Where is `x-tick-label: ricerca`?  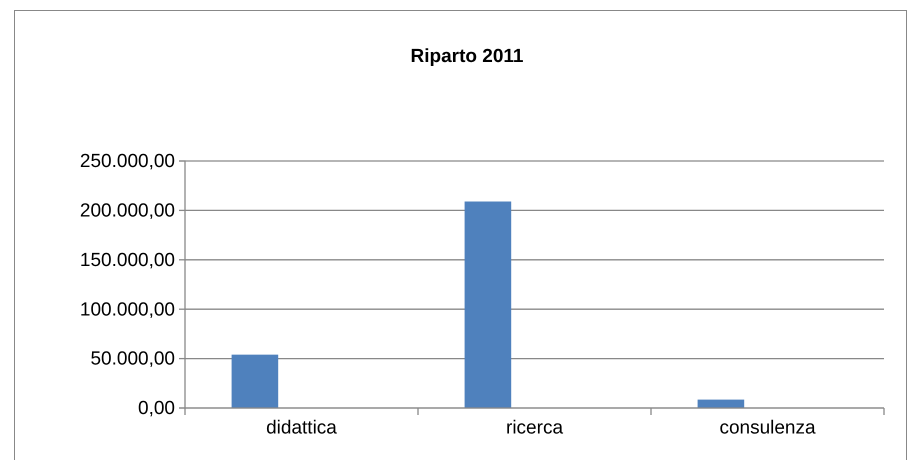
x-tick-label: ricerca is located at coordinates (535, 427).